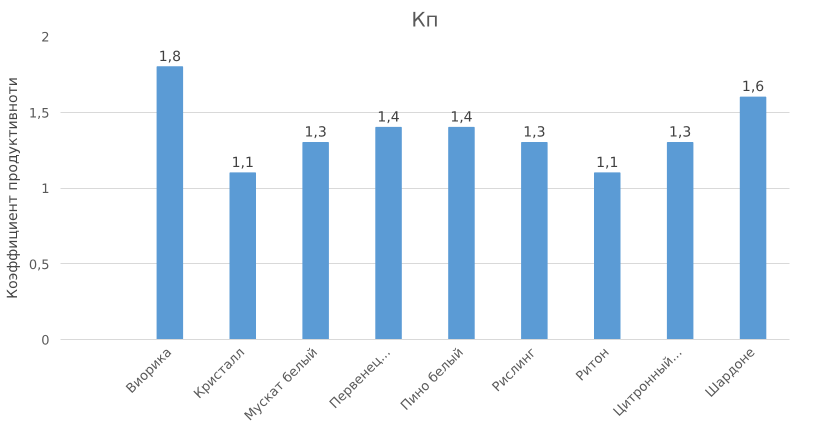  Describe the element at coordinates (12, 188) in the screenshot. I see `y-axis-title: Коэффициент продуктивноти` at that location.